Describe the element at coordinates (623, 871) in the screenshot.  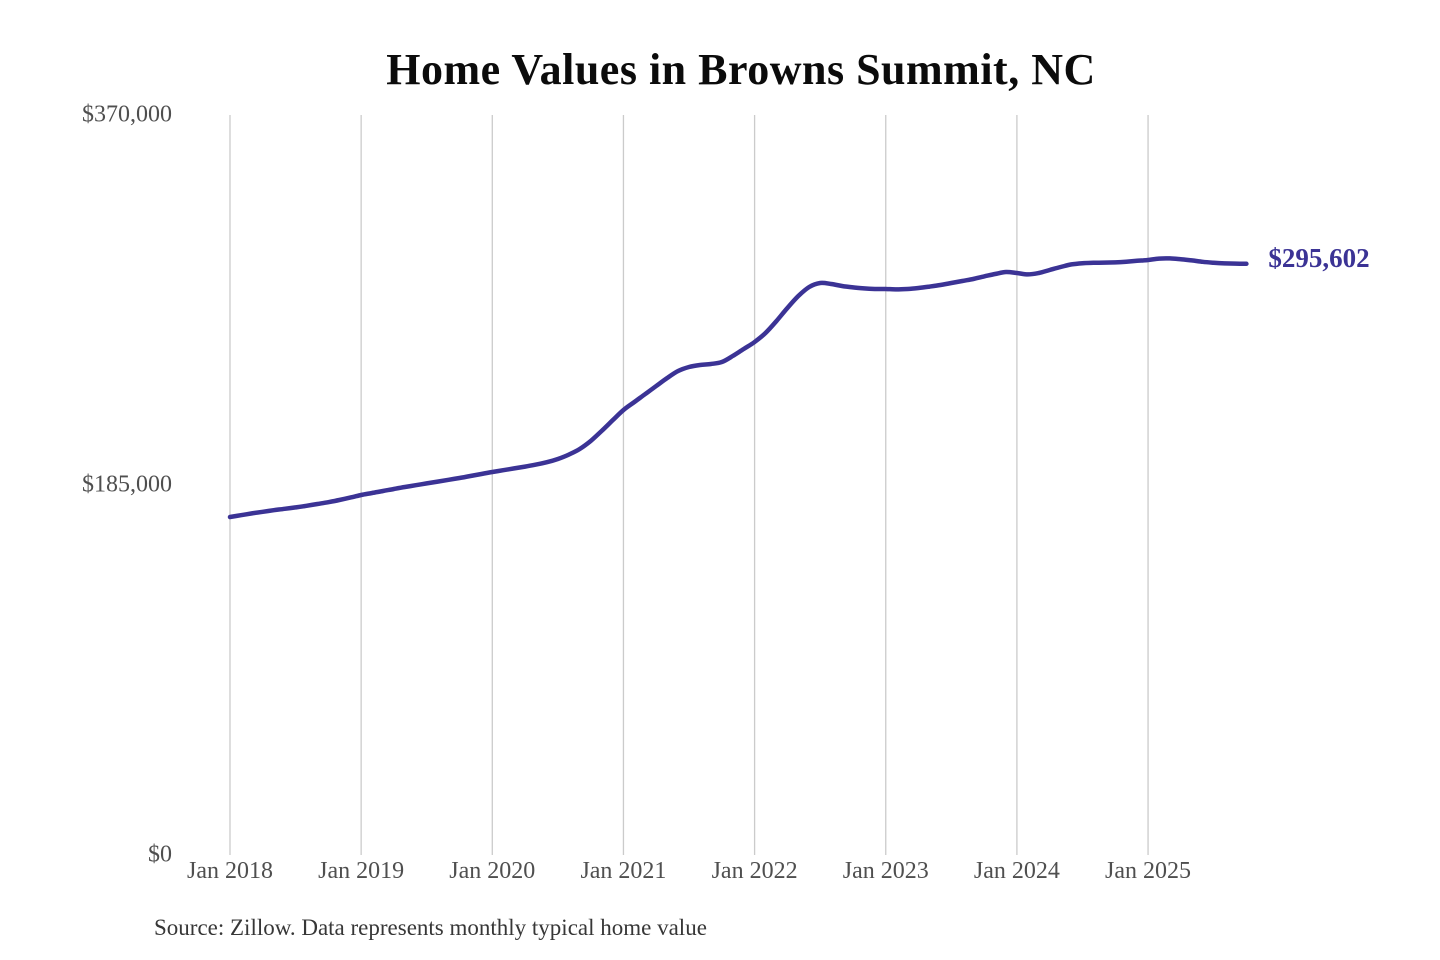
I see `x-tick-jan-2021: Jan 2021` at that location.